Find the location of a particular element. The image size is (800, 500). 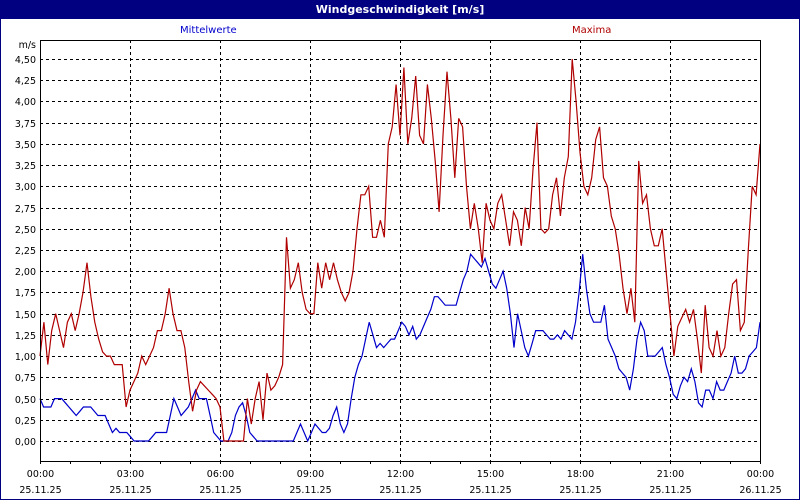

legend-max: Maxima is located at coordinates (592, 30).